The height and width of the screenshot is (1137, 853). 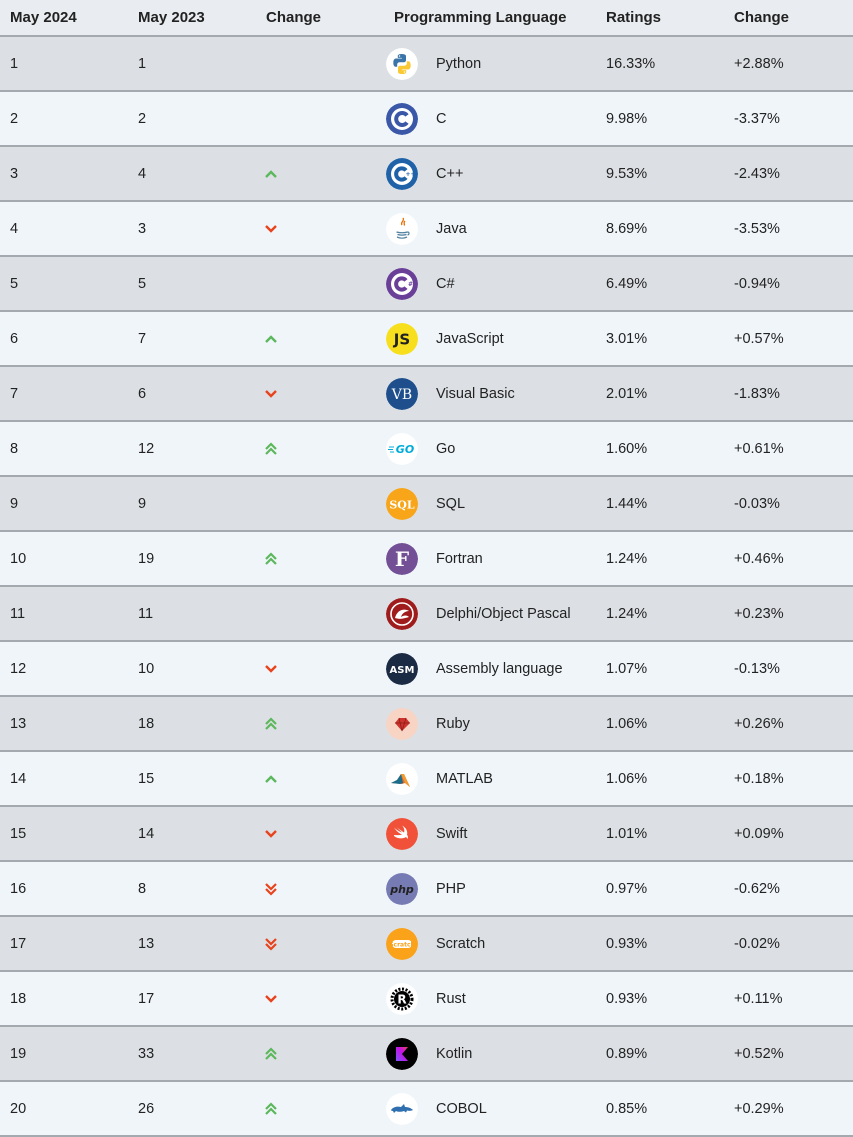 I want to click on previous-rank-cell: 19, so click(x=192, y=559).